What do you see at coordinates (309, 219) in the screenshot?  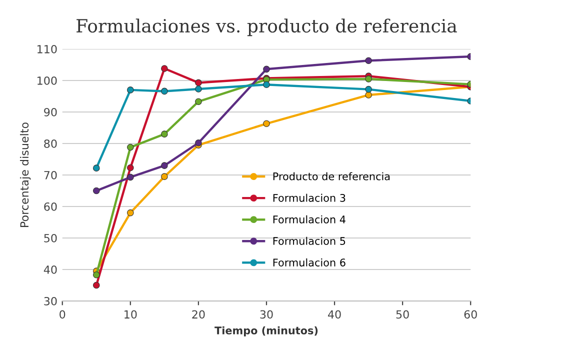 I see `legend-label: Formulacion 4` at bounding box center [309, 219].